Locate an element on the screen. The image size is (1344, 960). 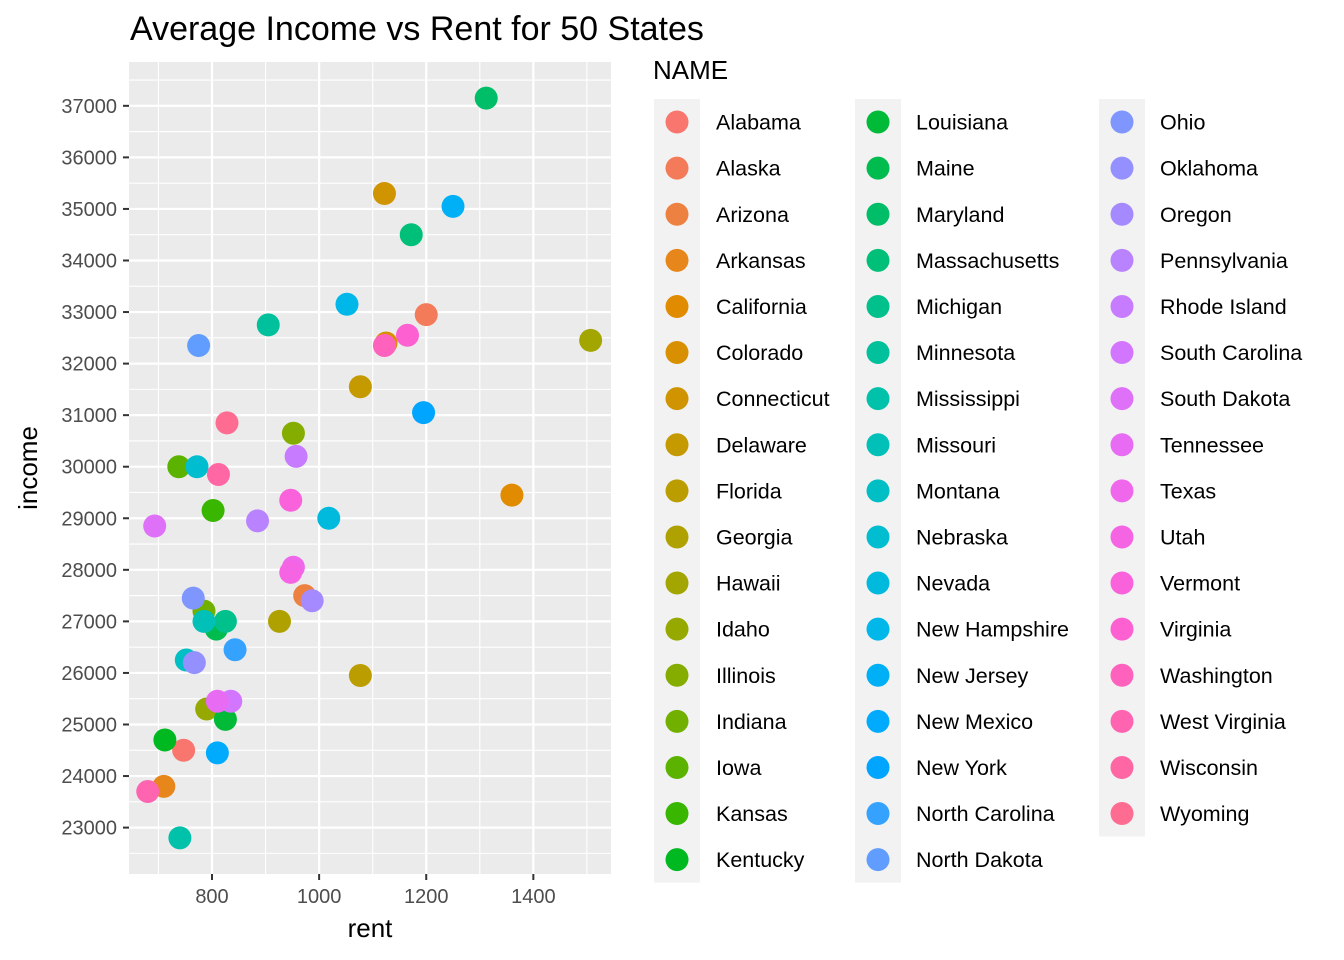
y-tick-label: 33000 is located at coordinates (89, 313).